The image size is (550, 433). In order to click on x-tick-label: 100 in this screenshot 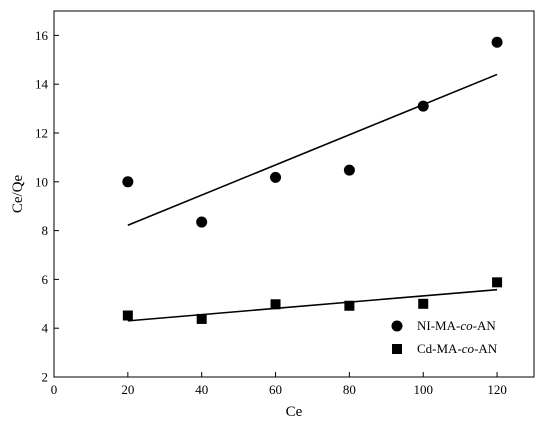, I will do `click(423, 389)`.